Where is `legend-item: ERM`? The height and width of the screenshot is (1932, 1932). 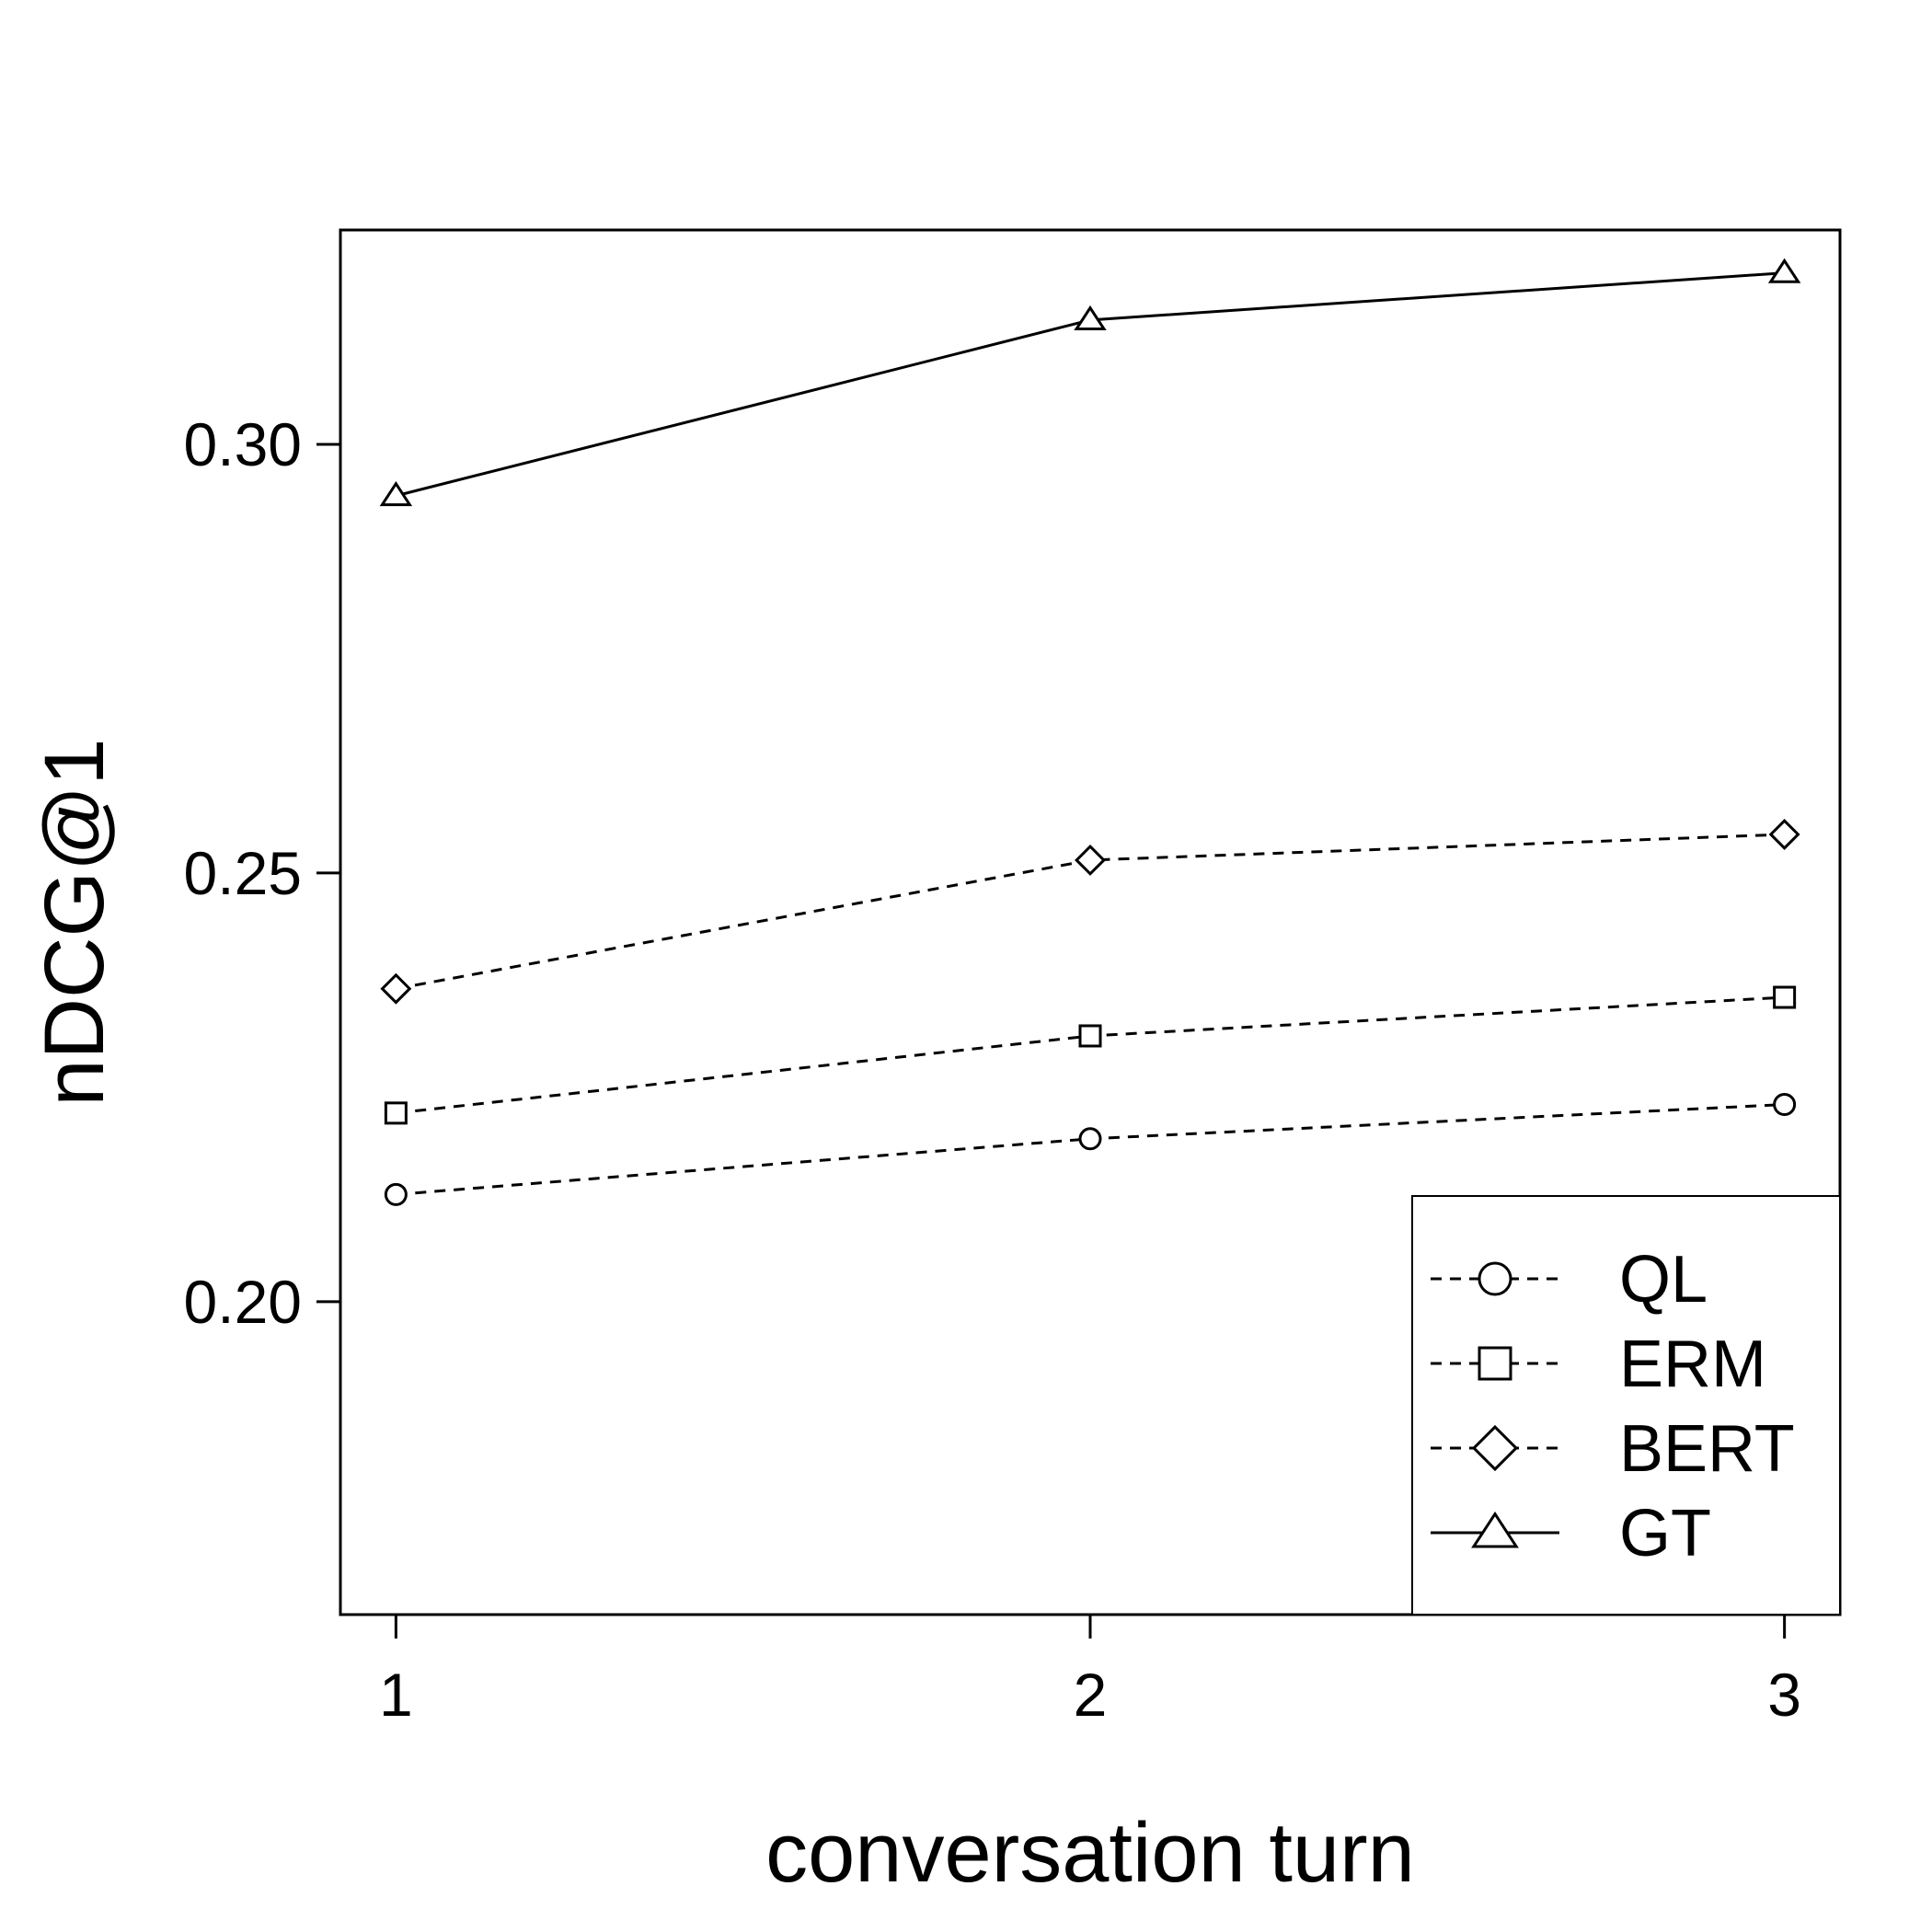 legend-item: ERM is located at coordinates (1598, 1364).